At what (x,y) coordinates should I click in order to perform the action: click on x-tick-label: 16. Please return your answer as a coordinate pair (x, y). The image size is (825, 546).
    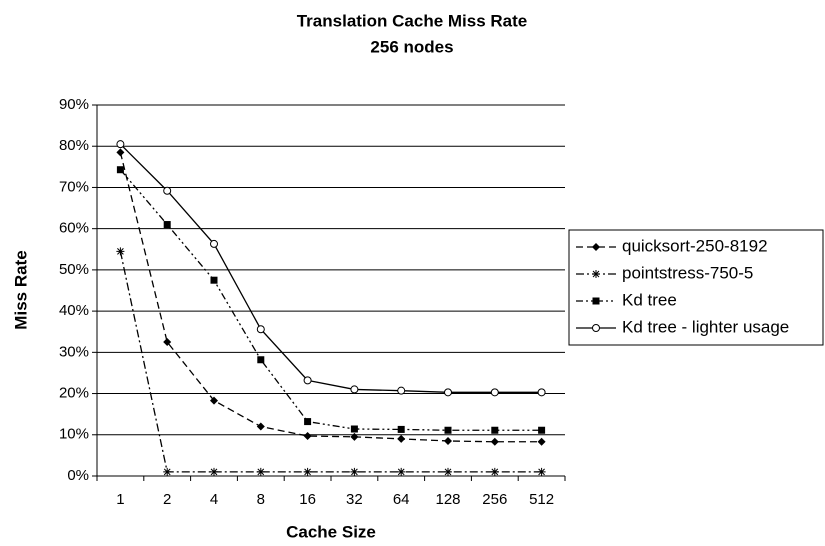
    Looking at the image, I should click on (307, 499).